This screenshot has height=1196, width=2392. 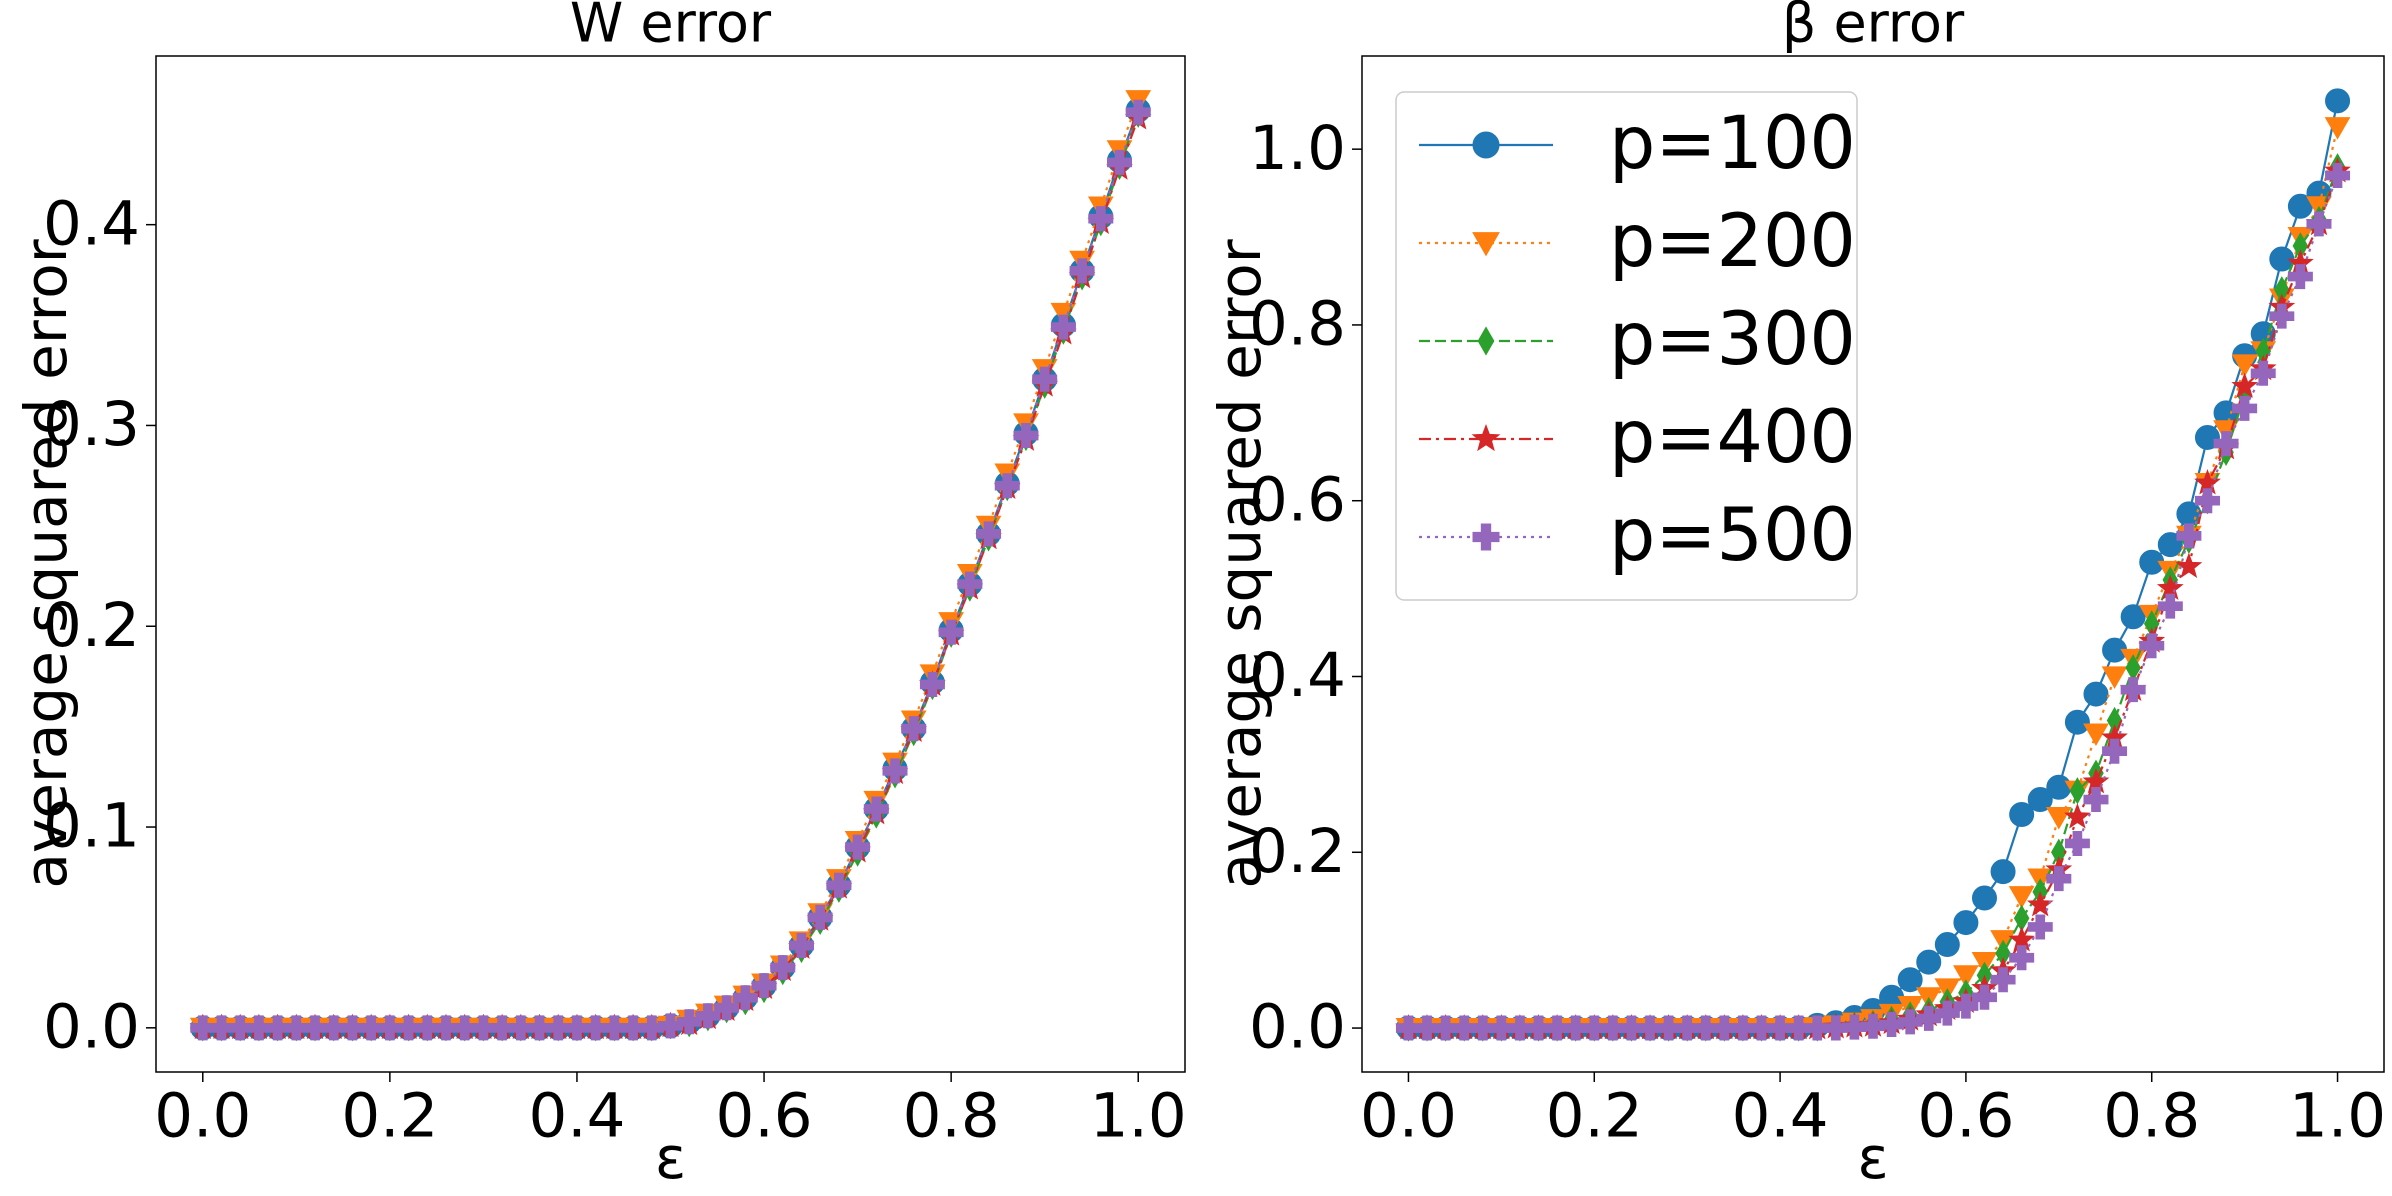 What do you see at coordinates (670, 1158) in the screenshot?
I see `x-axis-label: ε` at bounding box center [670, 1158].